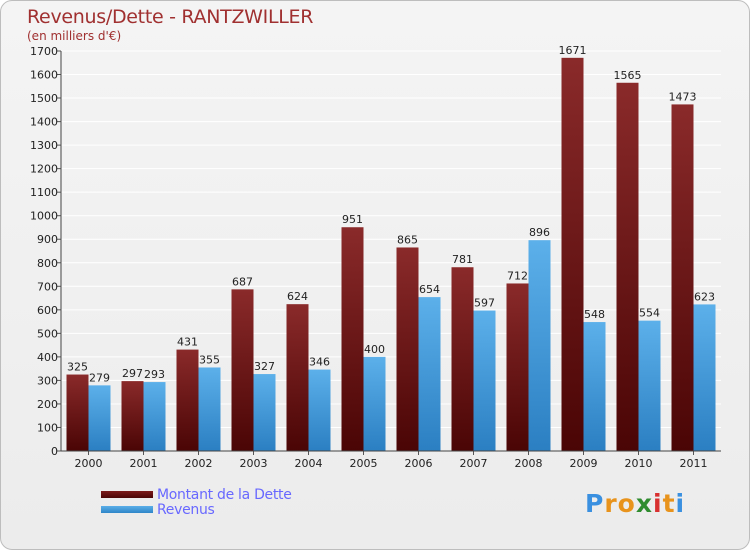 The height and width of the screenshot is (550, 750). Describe the element at coordinates (186, 509) in the screenshot. I see `legend-label-revenus: Revenus` at that location.